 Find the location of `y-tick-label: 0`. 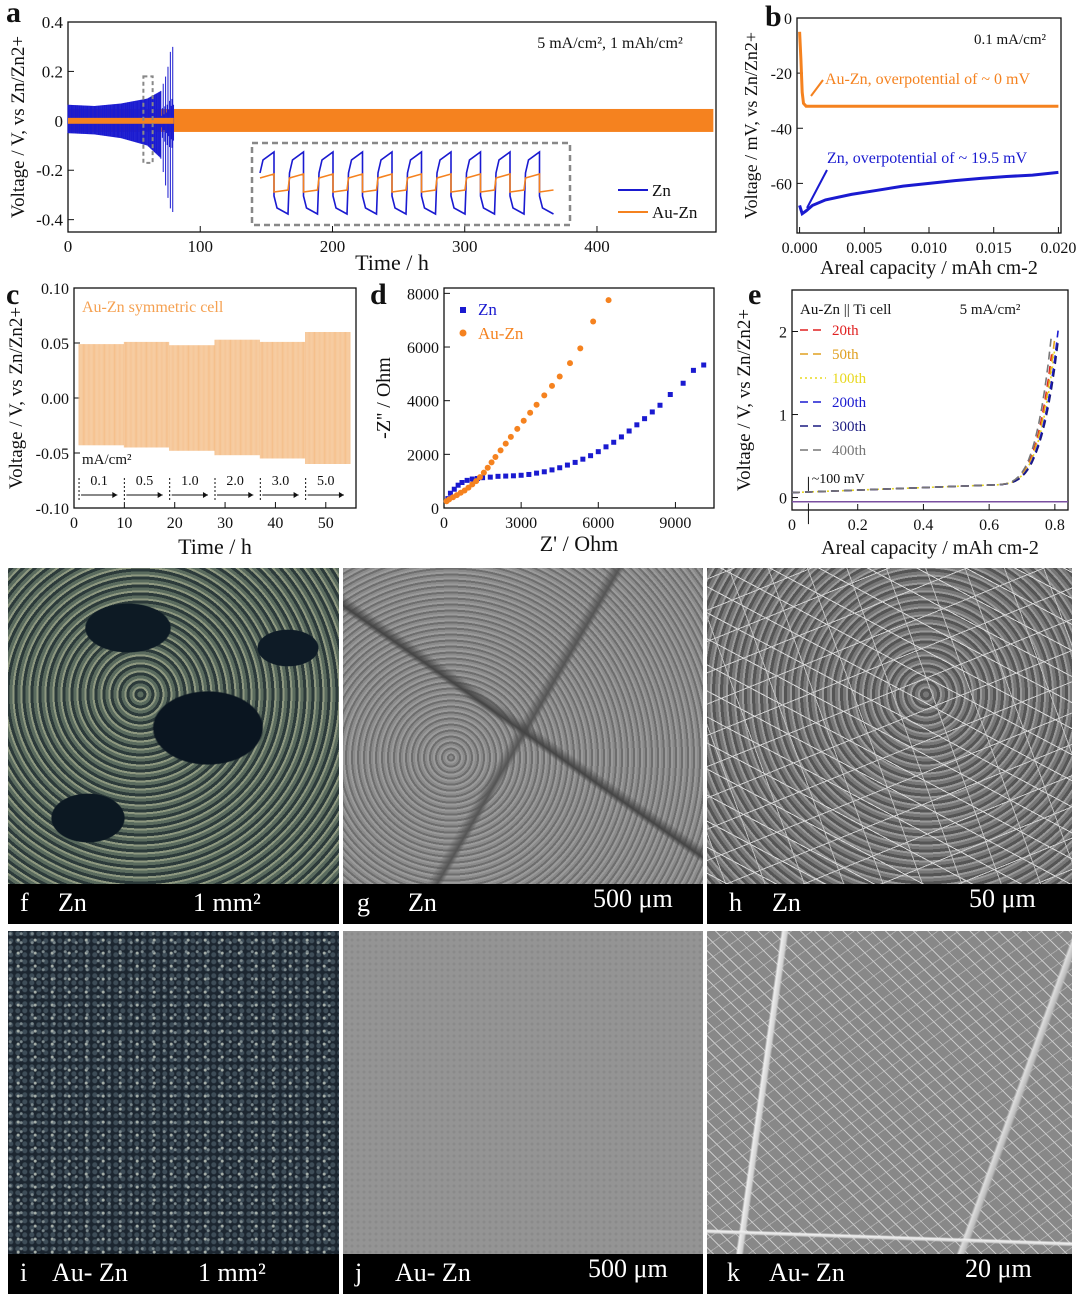

y-tick-label: 0 is located at coordinates (59, 121).